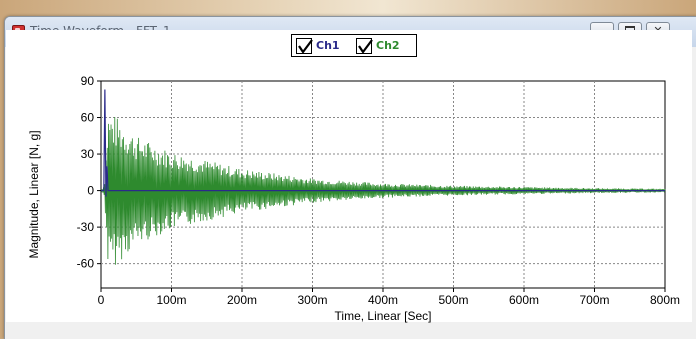 The width and height of the screenshot is (696, 339). I want to click on x-tick-label: 700m, so click(594, 300).